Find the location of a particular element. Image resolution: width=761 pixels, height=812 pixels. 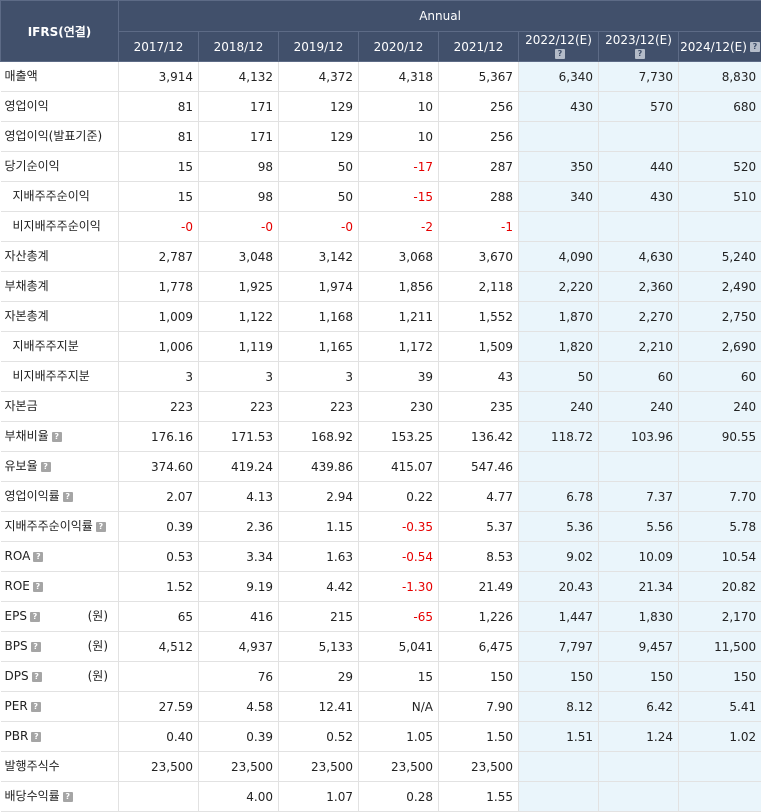

value-cell: 150 is located at coordinates (559, 677).